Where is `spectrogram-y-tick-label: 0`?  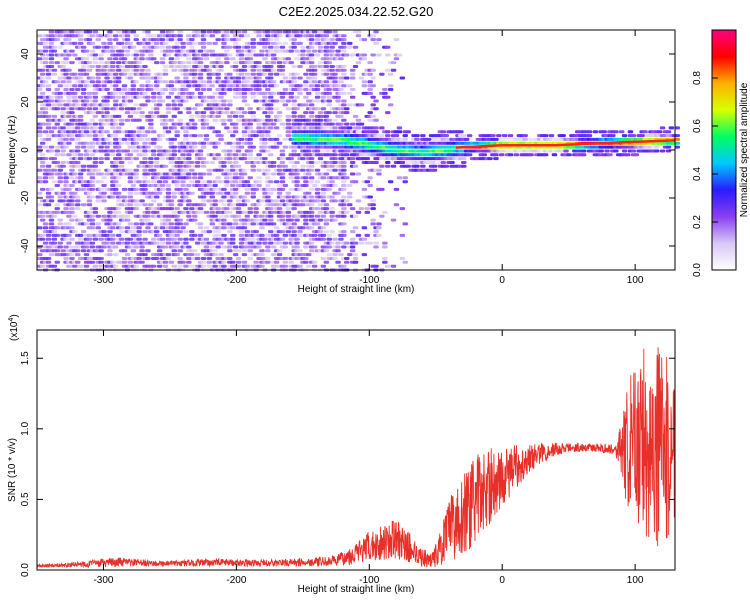
spectrogram-y-tick-label: 0 is located at coordinates (25, 150).